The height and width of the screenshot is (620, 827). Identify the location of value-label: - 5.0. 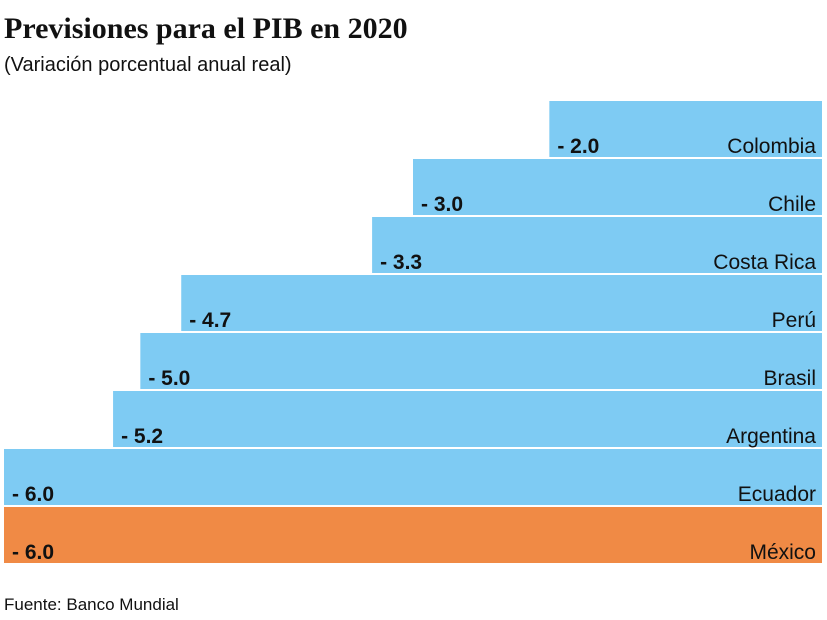
(169, 378).